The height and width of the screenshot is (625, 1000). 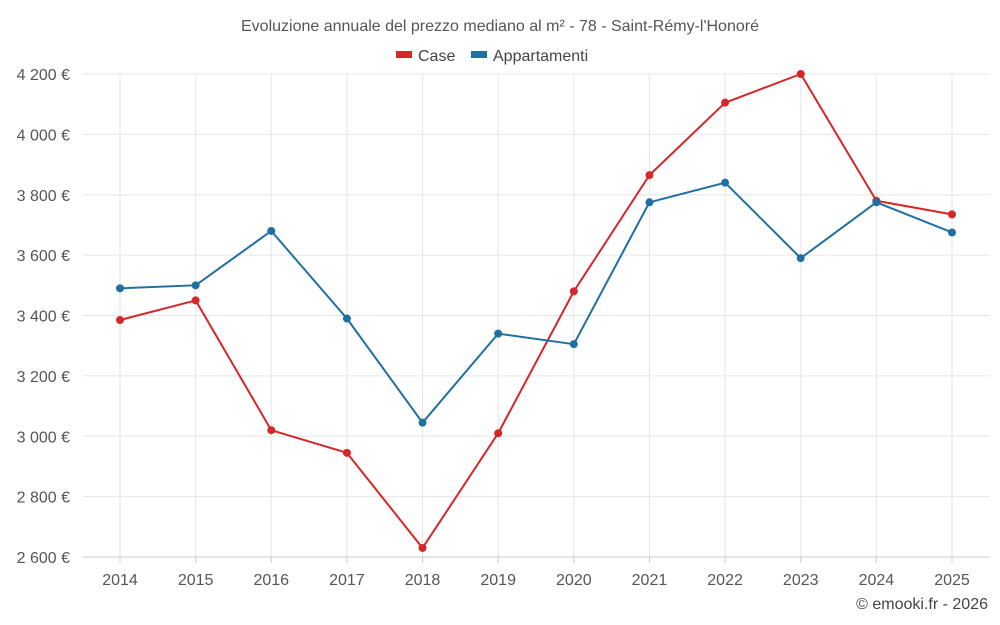 I want to click on data-point-case-2020, so click(x=573, y=291).